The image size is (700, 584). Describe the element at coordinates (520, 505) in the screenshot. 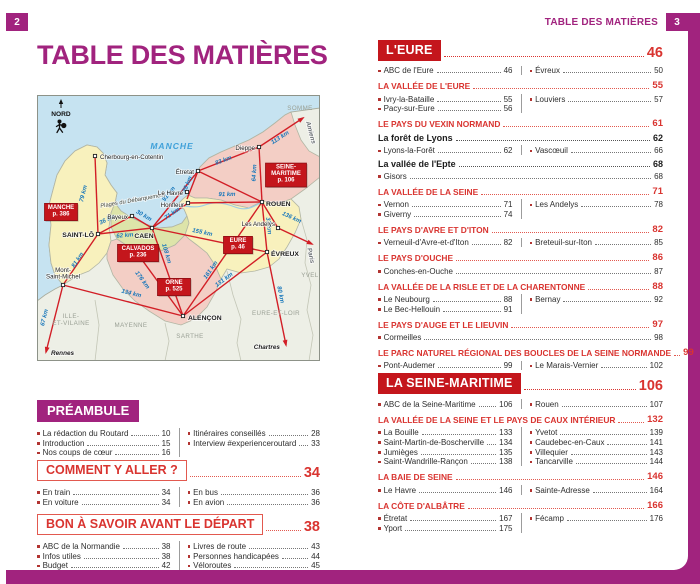

I see `section-heading: LA CÔTE D'ALBÂTRE 166` at that location.